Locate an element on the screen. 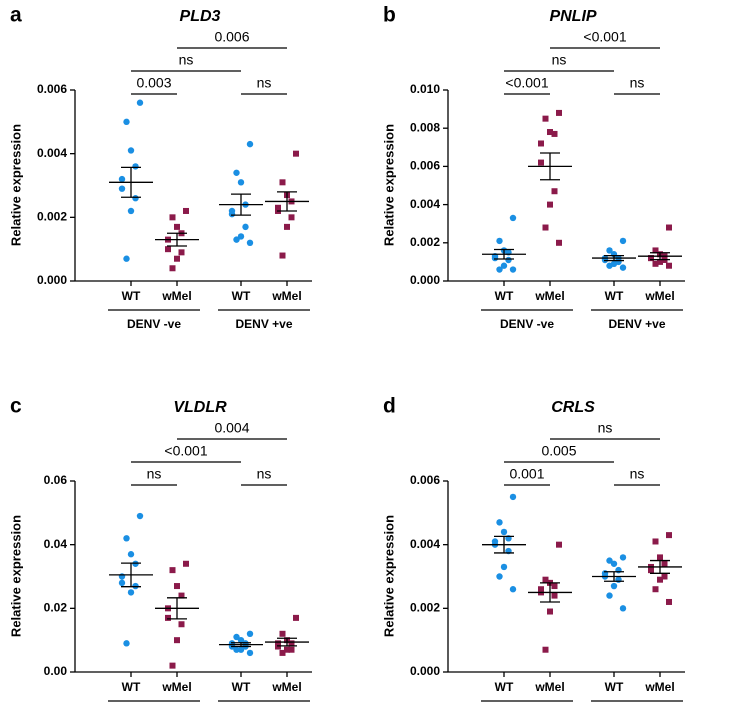 The height and width of the screenshot is (709, 748). chart-title: PNLIP is located at coordinates (572, 16).